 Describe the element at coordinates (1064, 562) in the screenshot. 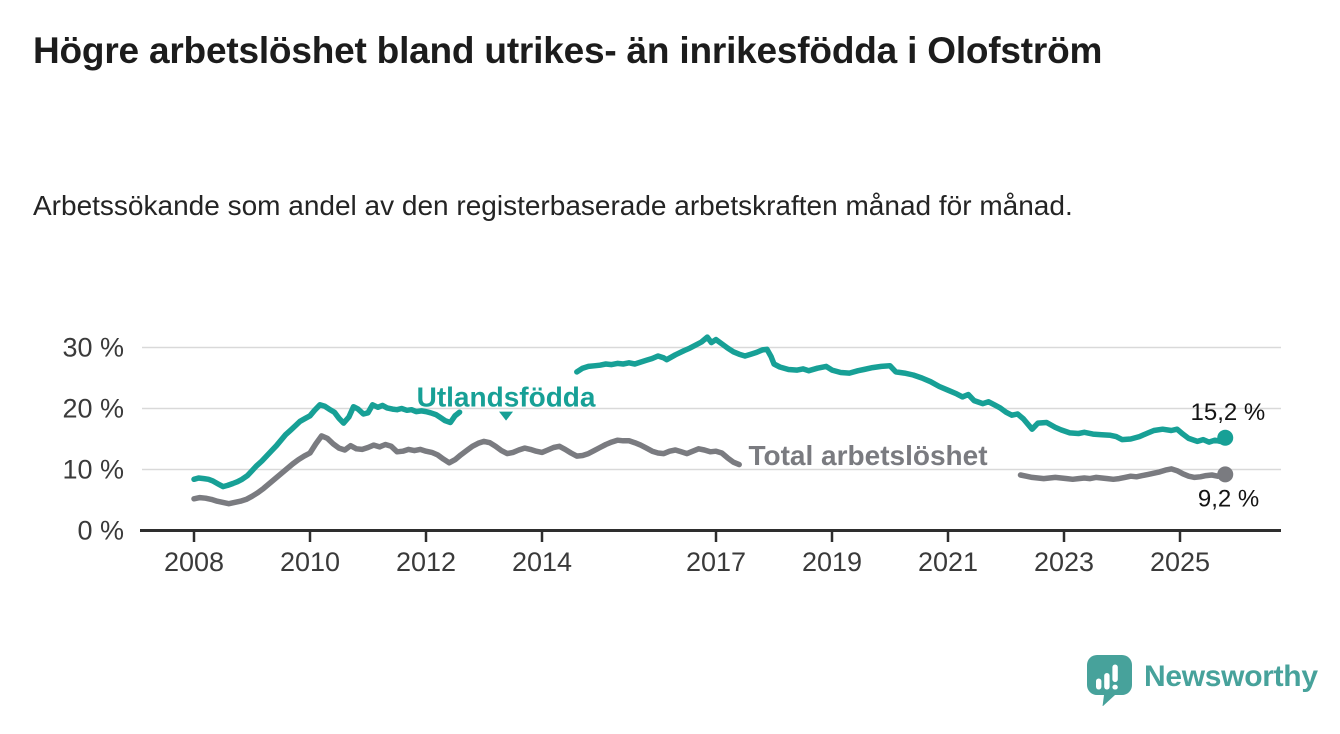

I see `x-tick-label: 2023` at that location.